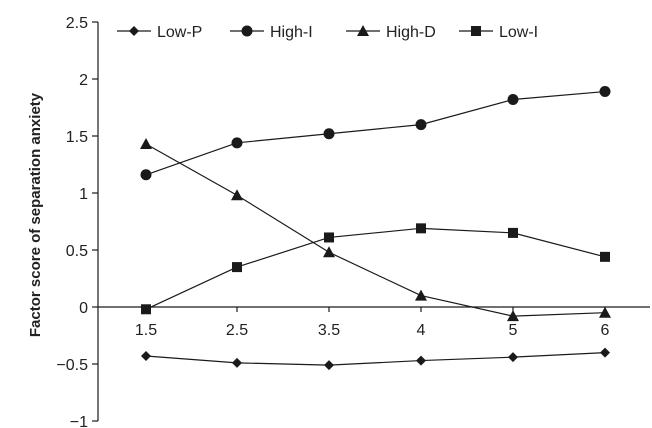  What do you see at coordinates (77, 23) in the screenshot?
I see `y-tick-label: 2.5` at bounding box center [77, 23].